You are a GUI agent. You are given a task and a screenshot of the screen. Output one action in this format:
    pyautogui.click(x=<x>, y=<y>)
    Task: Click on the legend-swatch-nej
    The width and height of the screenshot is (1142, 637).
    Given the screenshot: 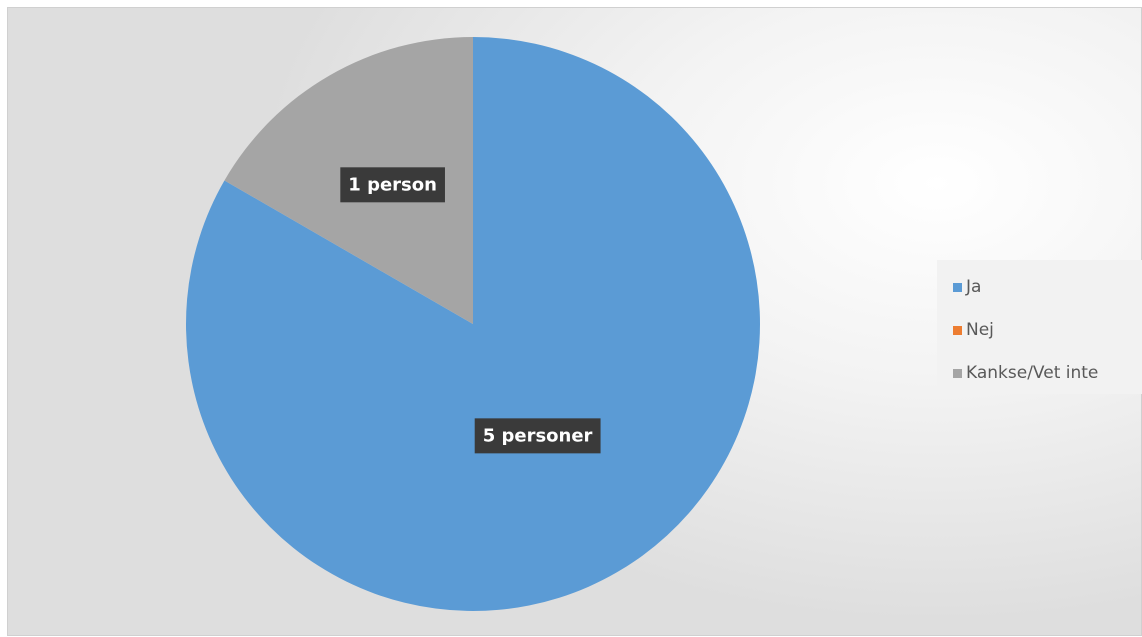 What is the action you would take?
    pyautogui.click(x=957, y=330)
    